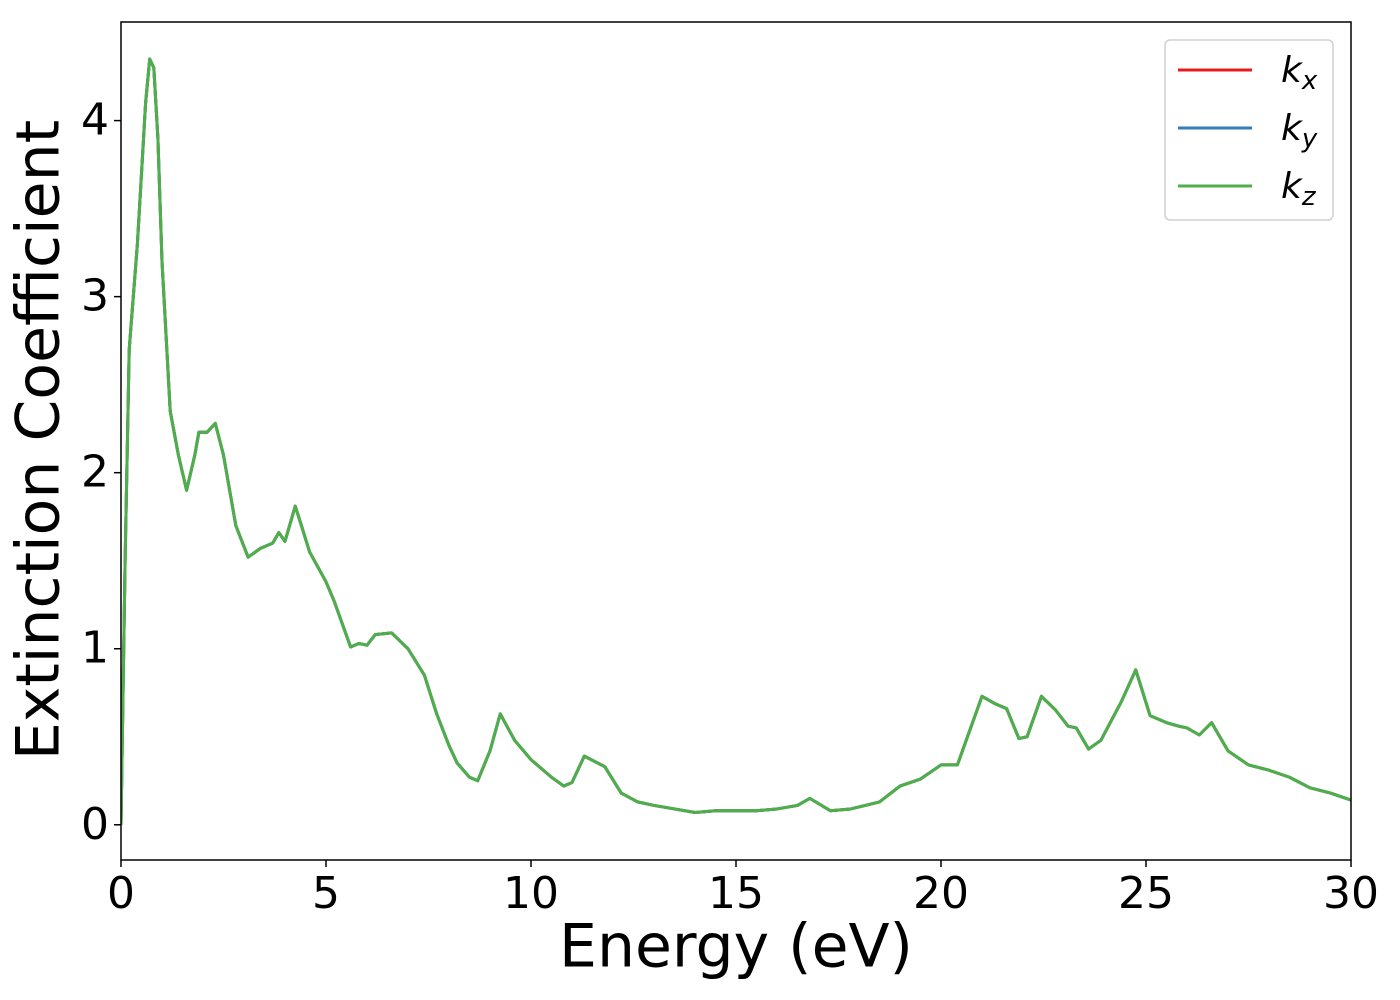 The height and width of the screenshot is (1000, 1400). Describe the element at coordinates (531, 893) in the screenshot. I see `x-tick-label: 10` at that location.